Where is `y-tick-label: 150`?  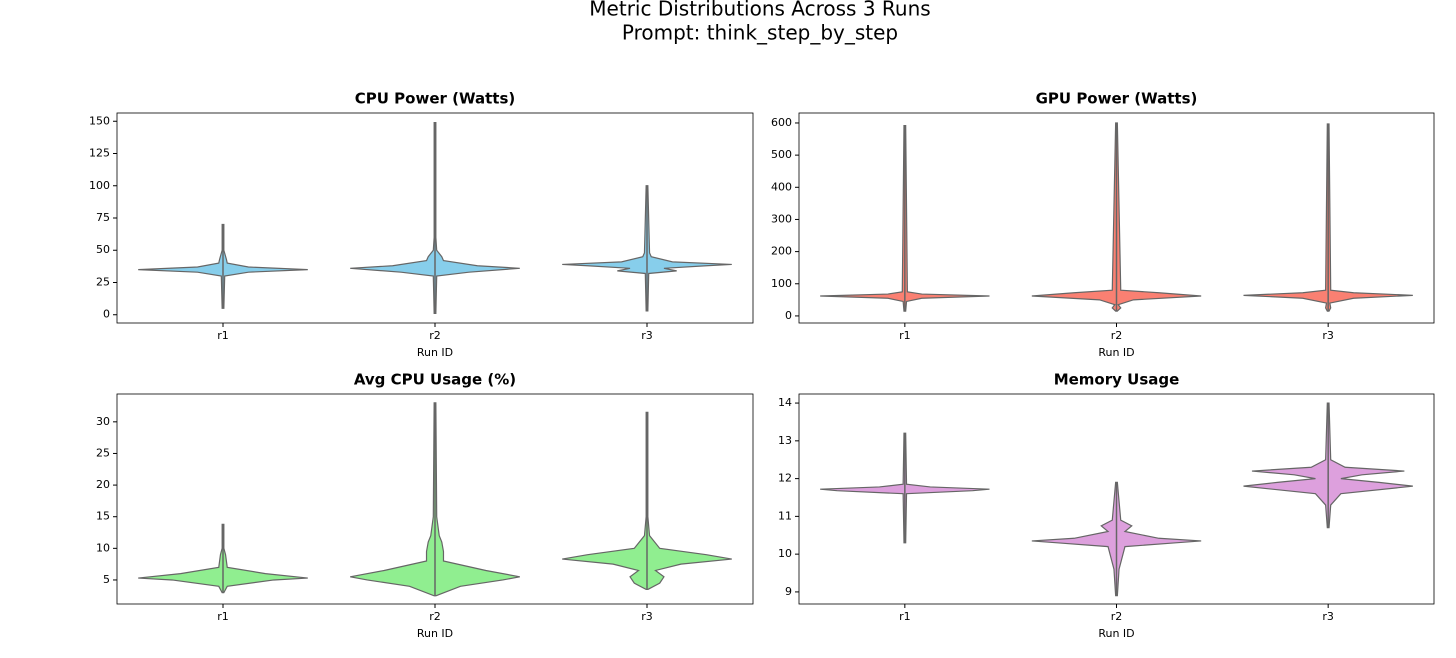 y-tick-label: 150 is located at coordinates (99, 120).